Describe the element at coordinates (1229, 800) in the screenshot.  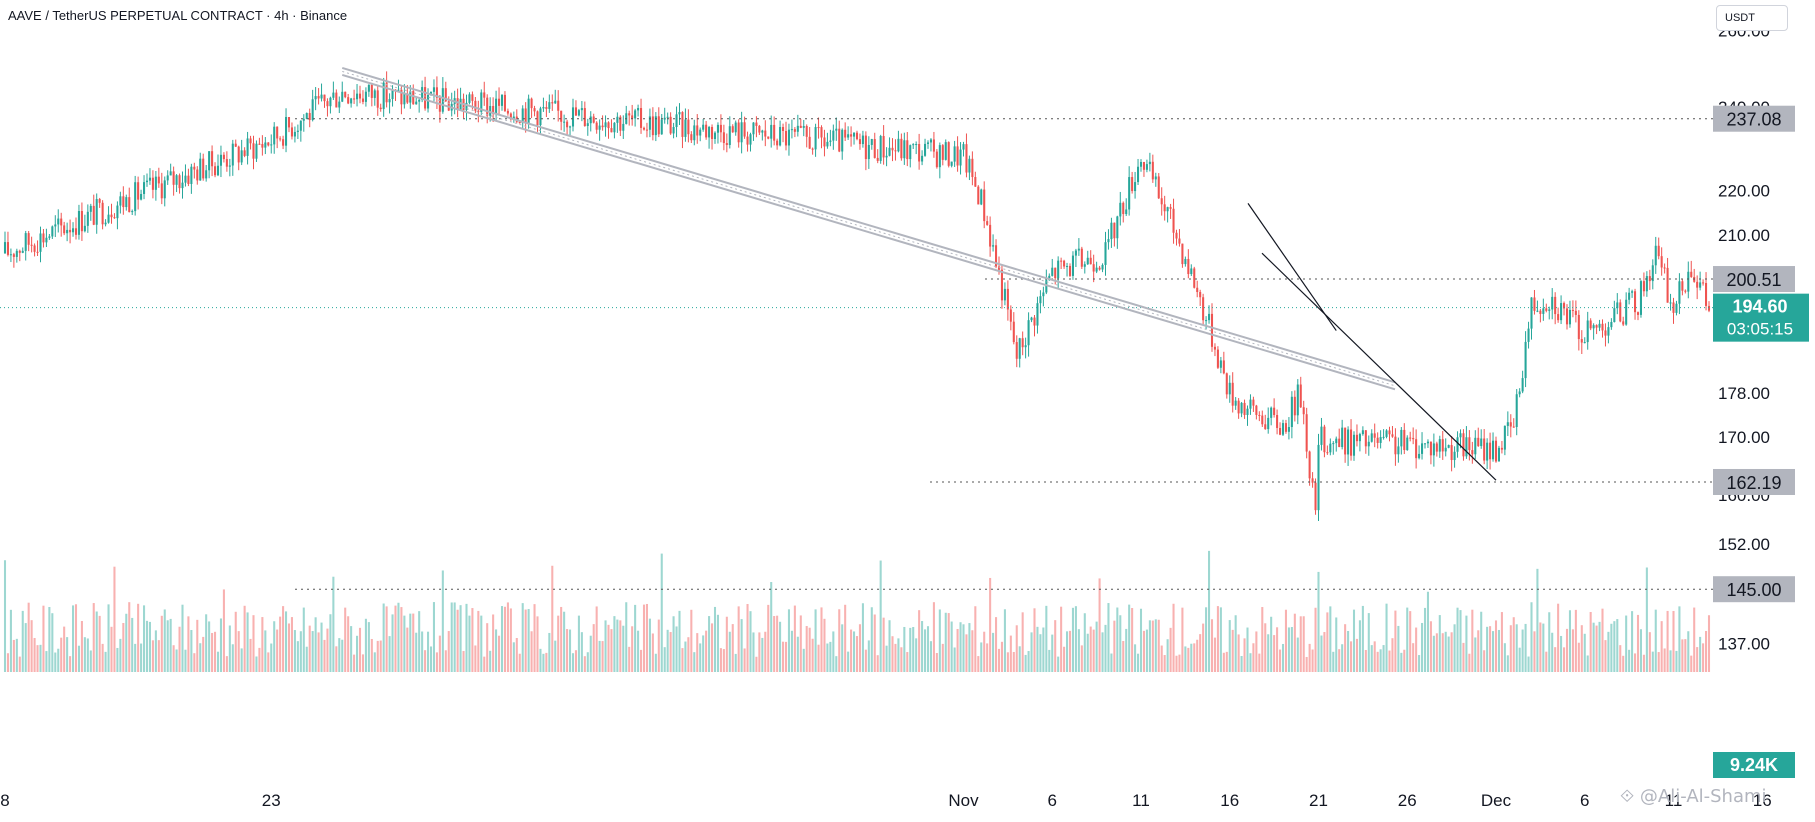
I see `x-tick-label: 16` at that location.